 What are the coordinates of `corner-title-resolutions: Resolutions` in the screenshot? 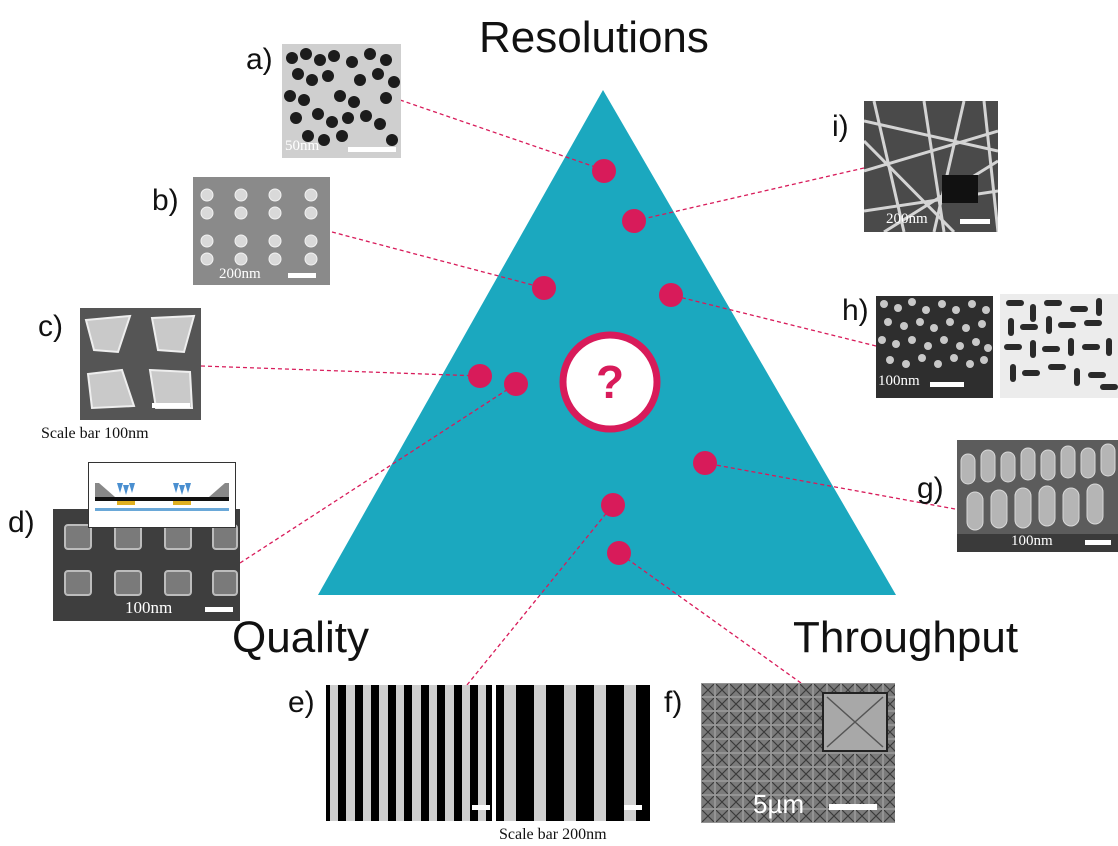 It's located at (594, 37).